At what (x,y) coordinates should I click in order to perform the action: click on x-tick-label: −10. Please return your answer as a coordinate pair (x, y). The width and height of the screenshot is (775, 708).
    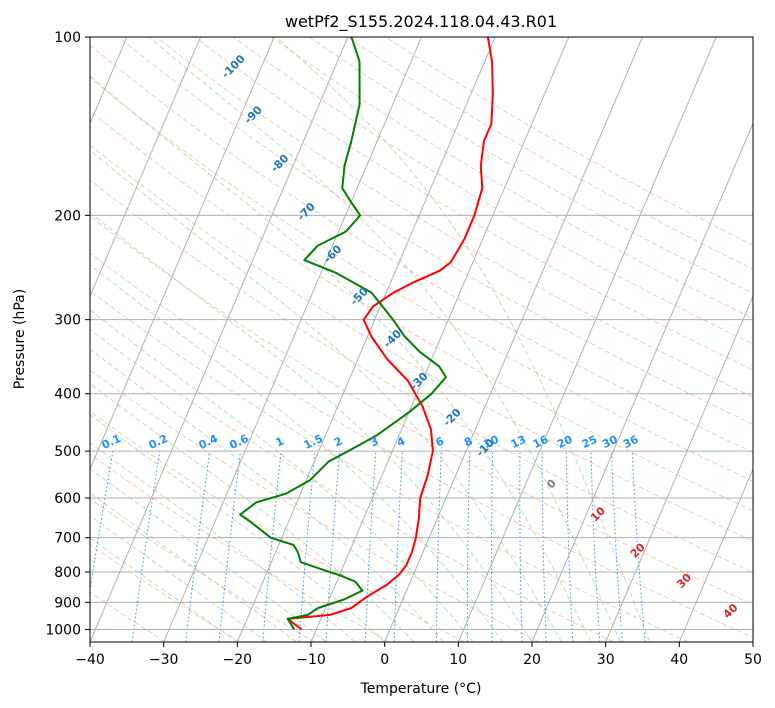
    Looking at the image, I should click on (311, 660).